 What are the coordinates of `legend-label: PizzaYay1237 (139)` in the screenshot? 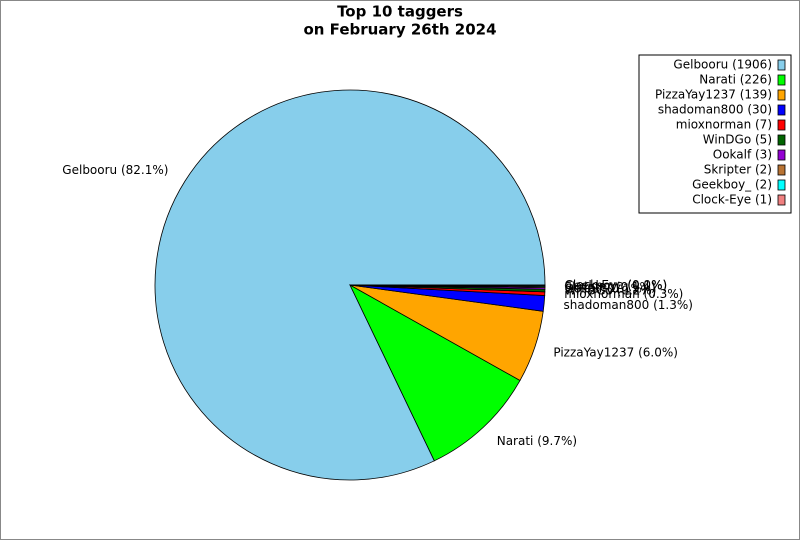 It's located at (713, 95).